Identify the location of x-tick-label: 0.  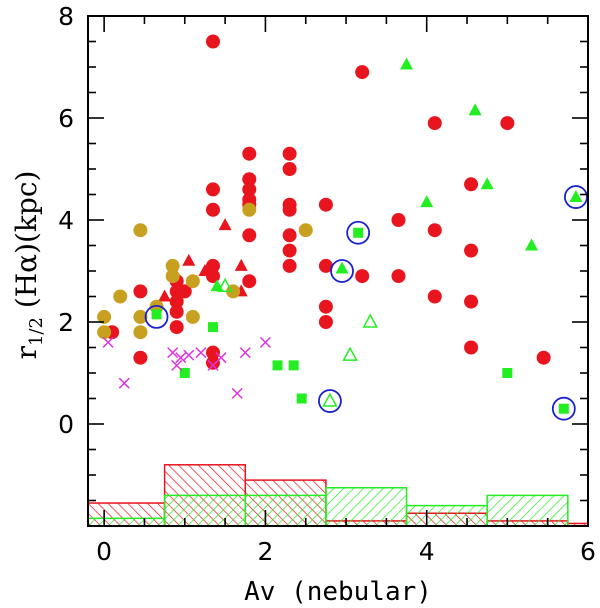
(104, 551).